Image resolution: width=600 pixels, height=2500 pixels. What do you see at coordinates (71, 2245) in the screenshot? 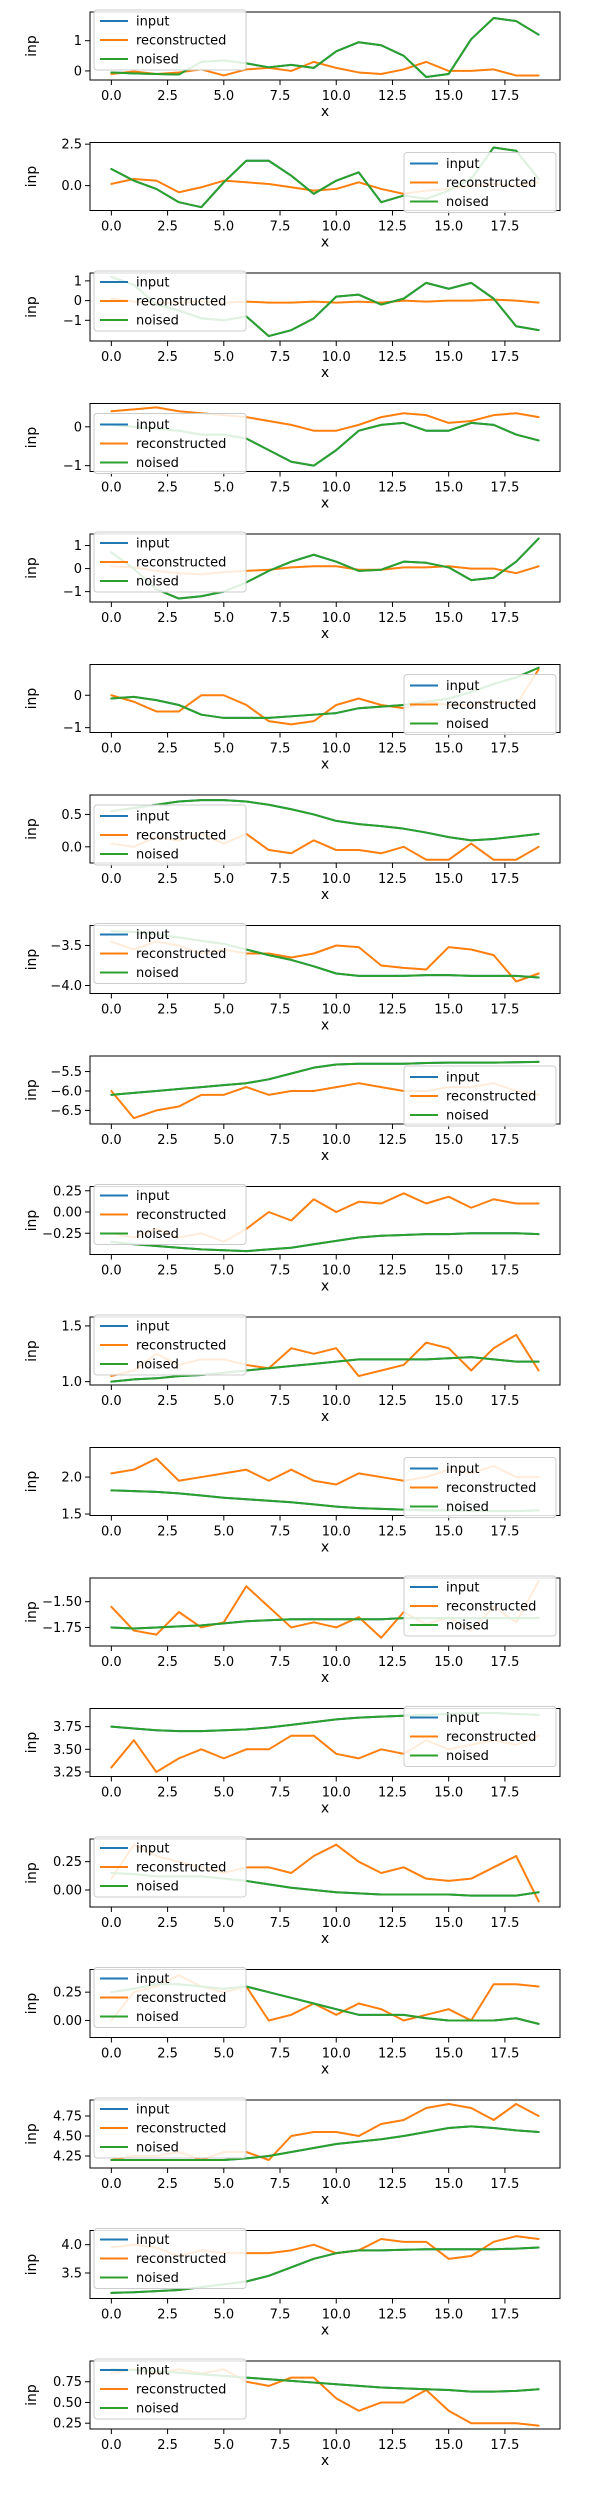
I see `y-tick-label: 4.0` at bounding box center [71, 2245].